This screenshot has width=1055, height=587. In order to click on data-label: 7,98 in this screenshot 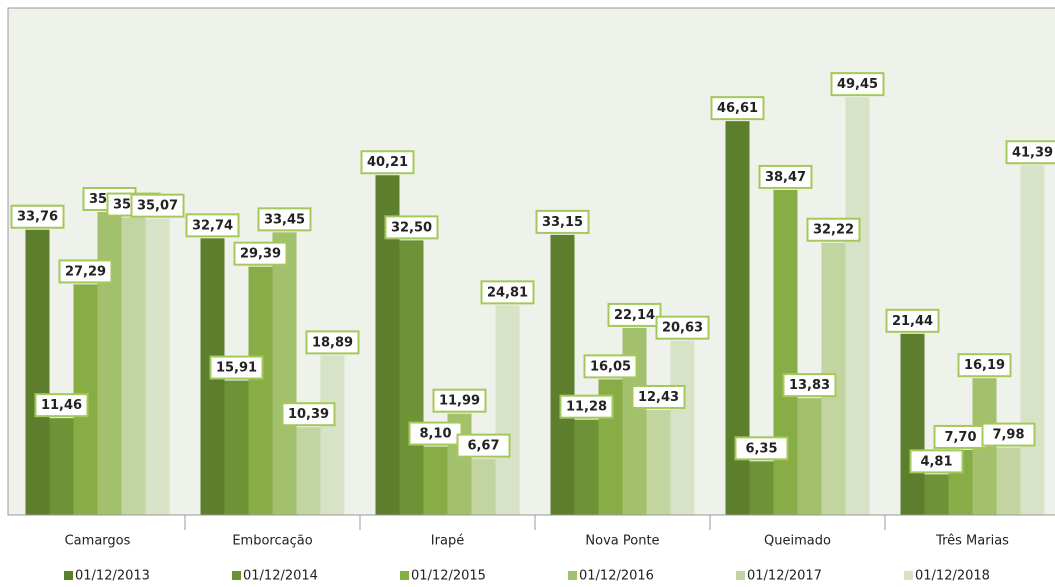, I will do `click(1008, 435)`.